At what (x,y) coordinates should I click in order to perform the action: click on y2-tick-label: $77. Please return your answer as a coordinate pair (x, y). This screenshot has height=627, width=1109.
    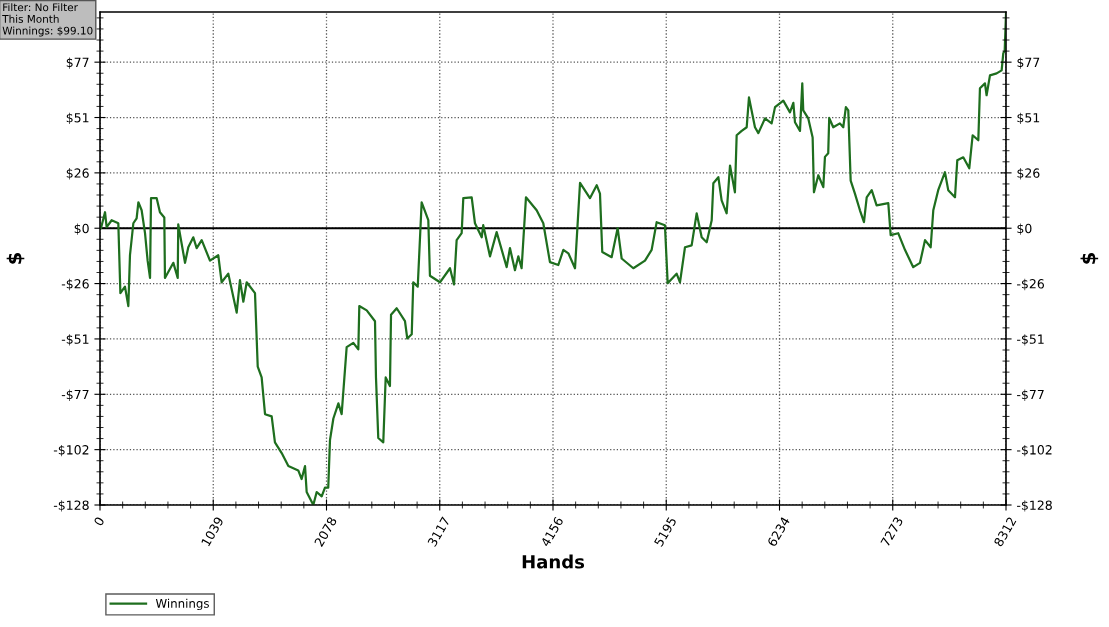
    Looking at the image, I should click on (1028, 63).